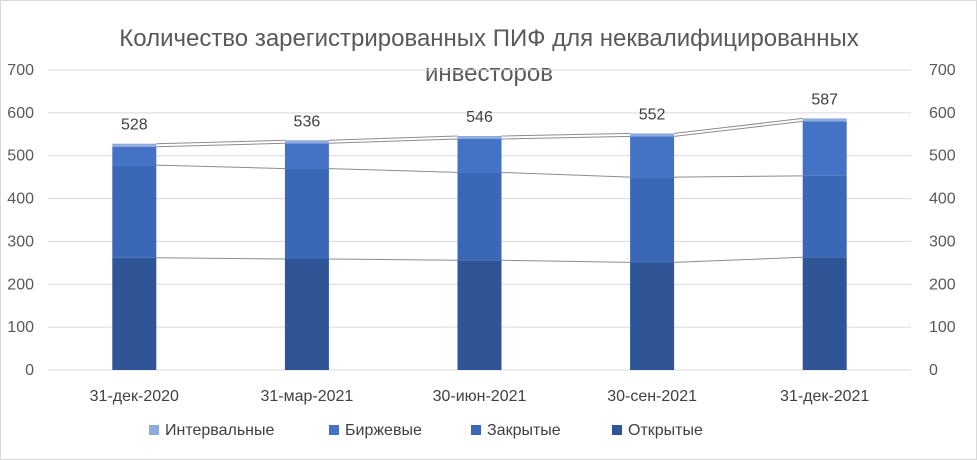  What do you see at coordinates (220, 430) in the screenshot?
I see `legend-label: Интервальные` at bounding box center [220, 430].